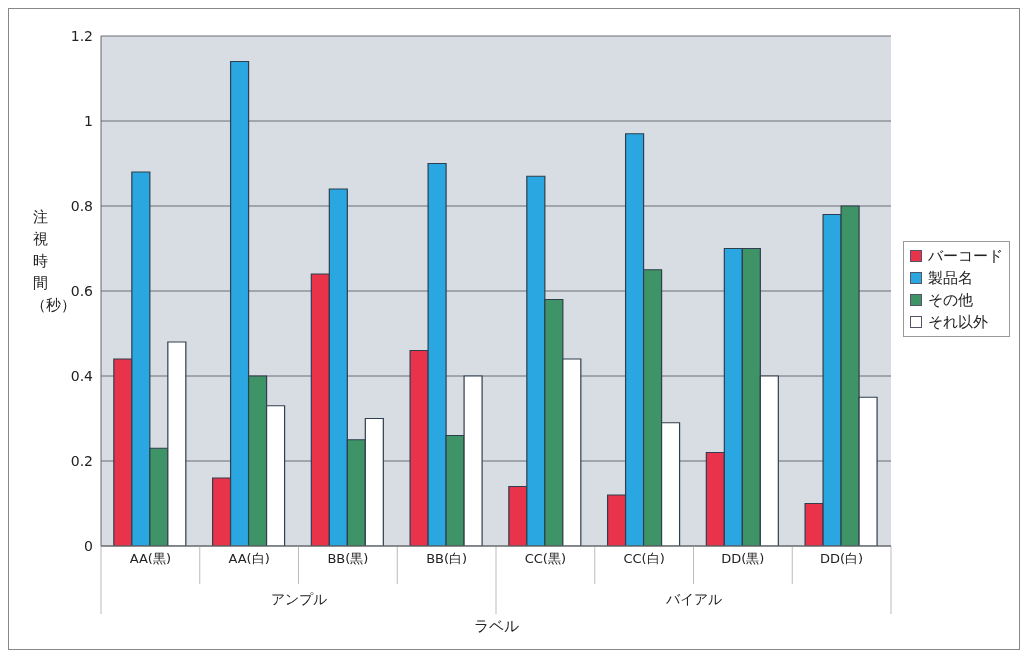  Describe the element at coordinates (82, 375) in the screenshot. I see `y-tick-label: 0.4` at that location.